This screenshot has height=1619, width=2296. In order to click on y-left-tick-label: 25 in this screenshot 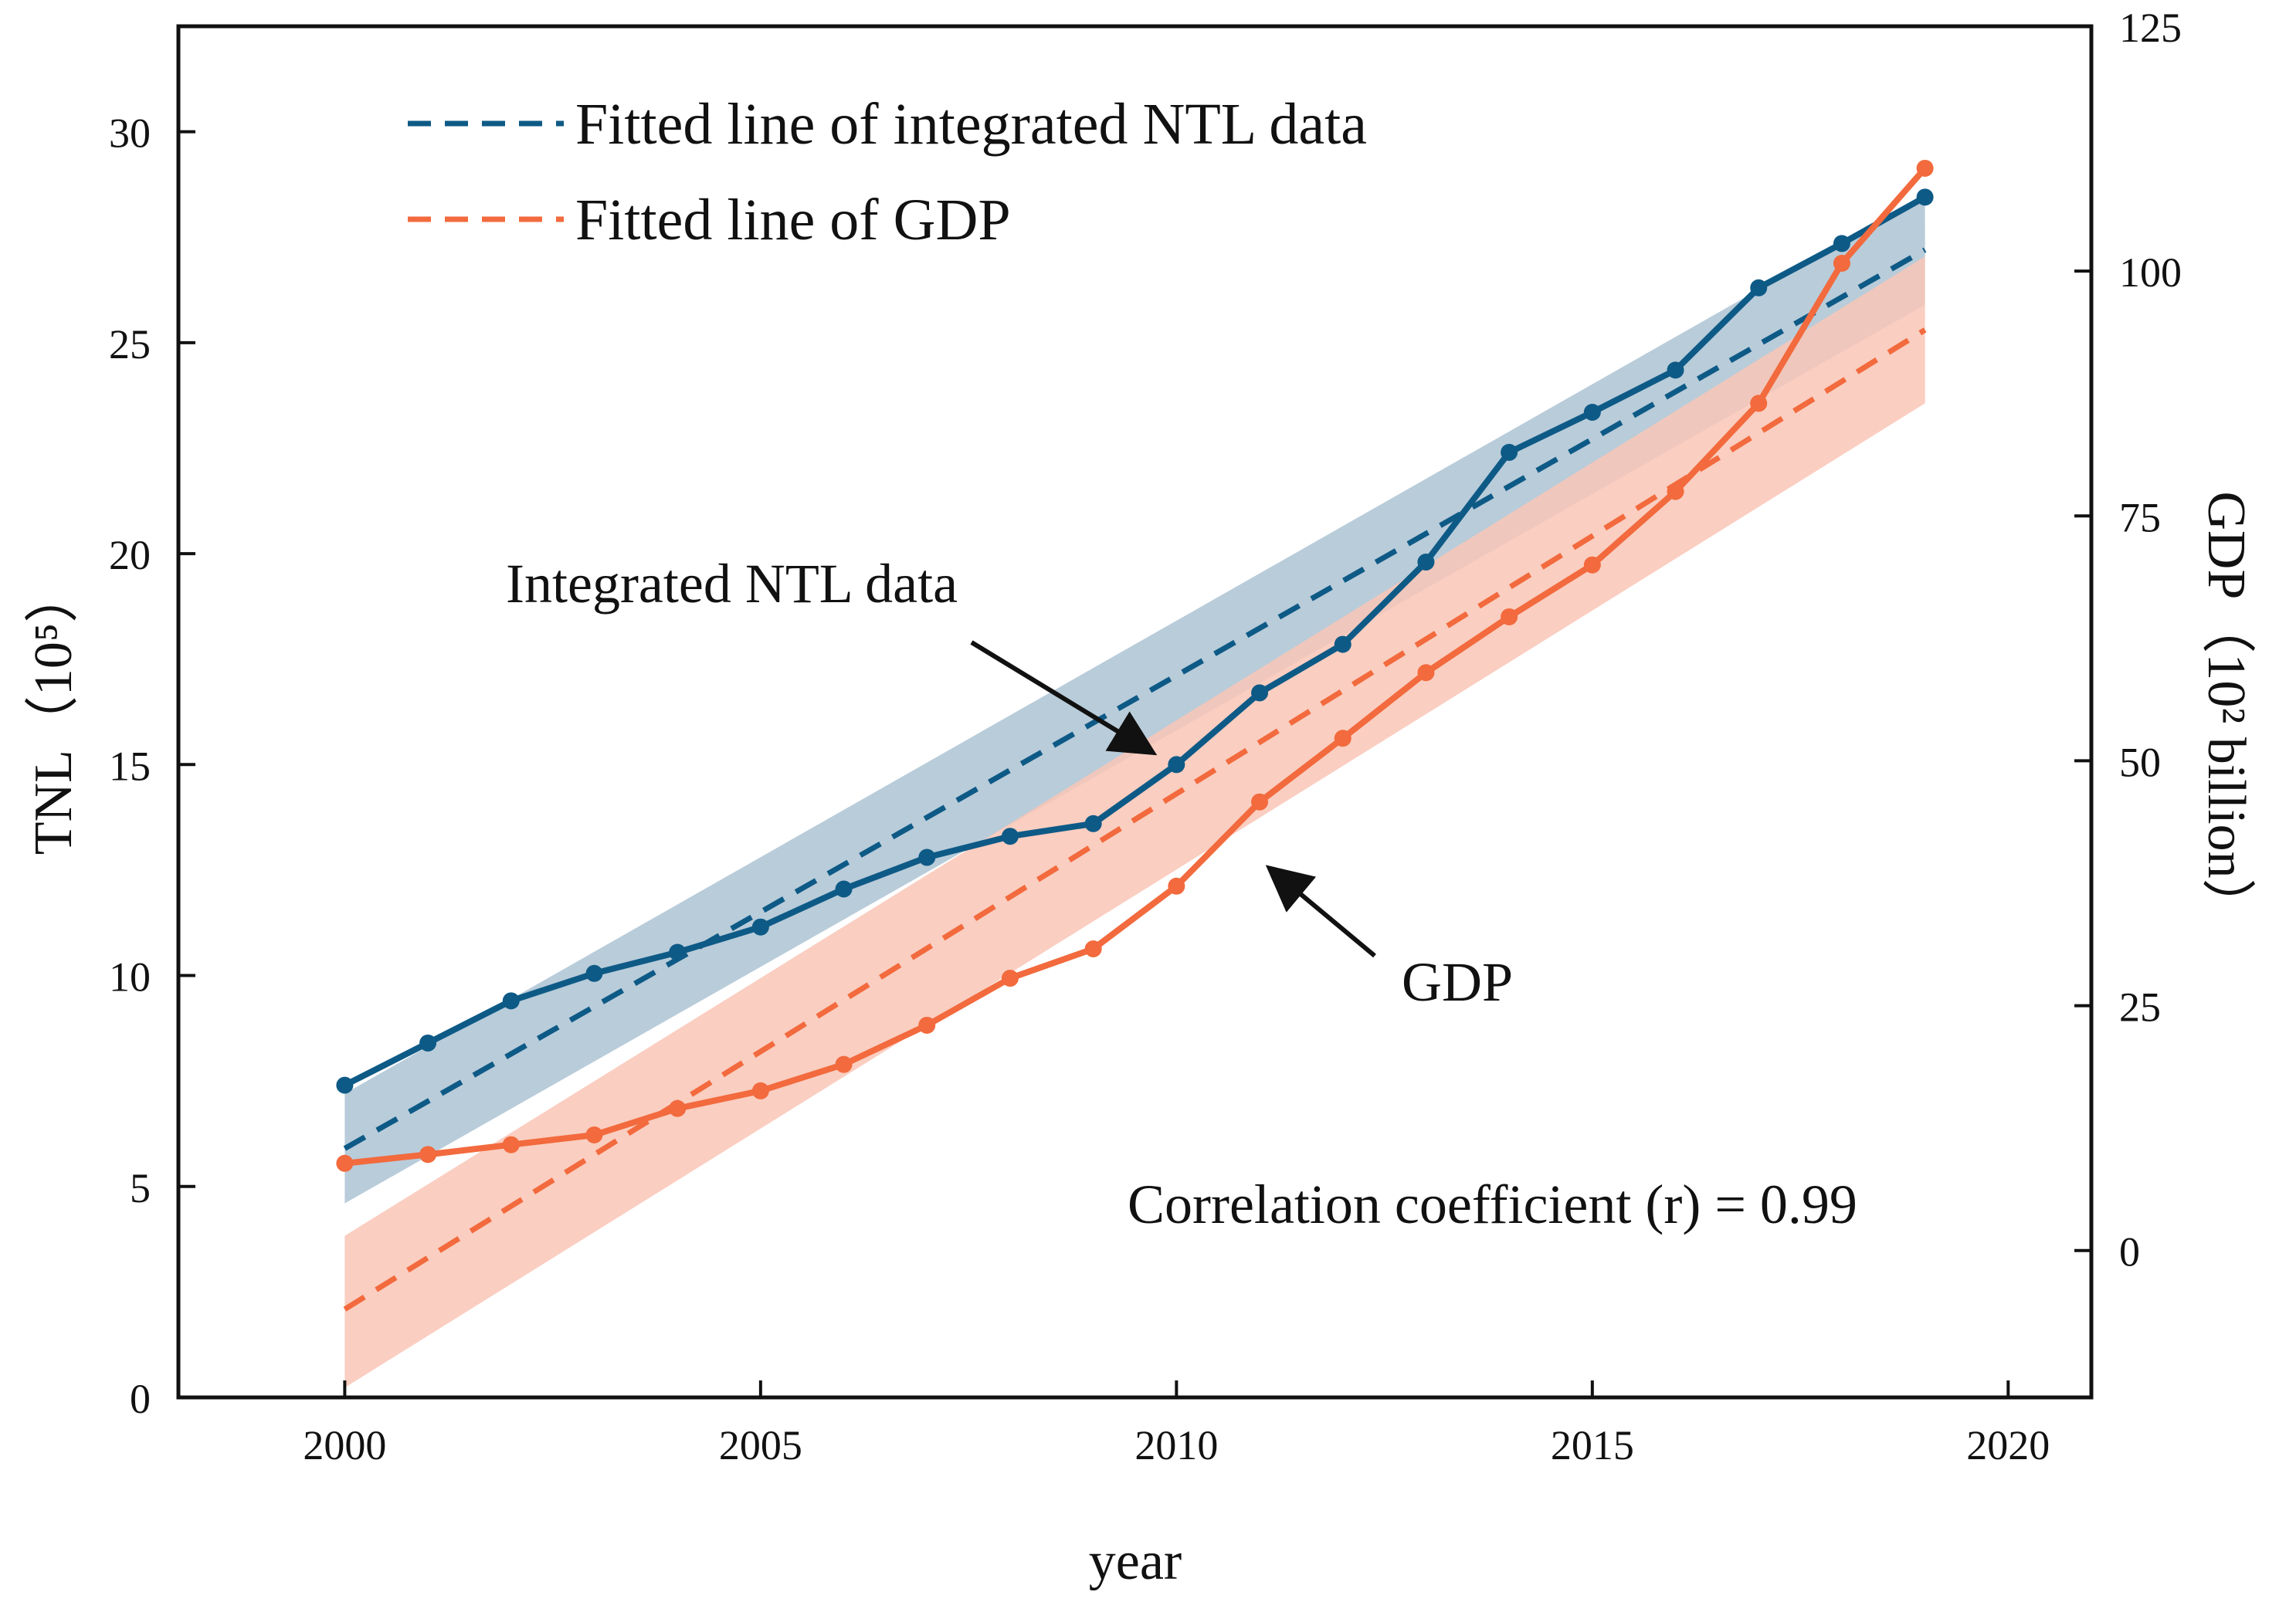, I will do `click(130, 344)`.